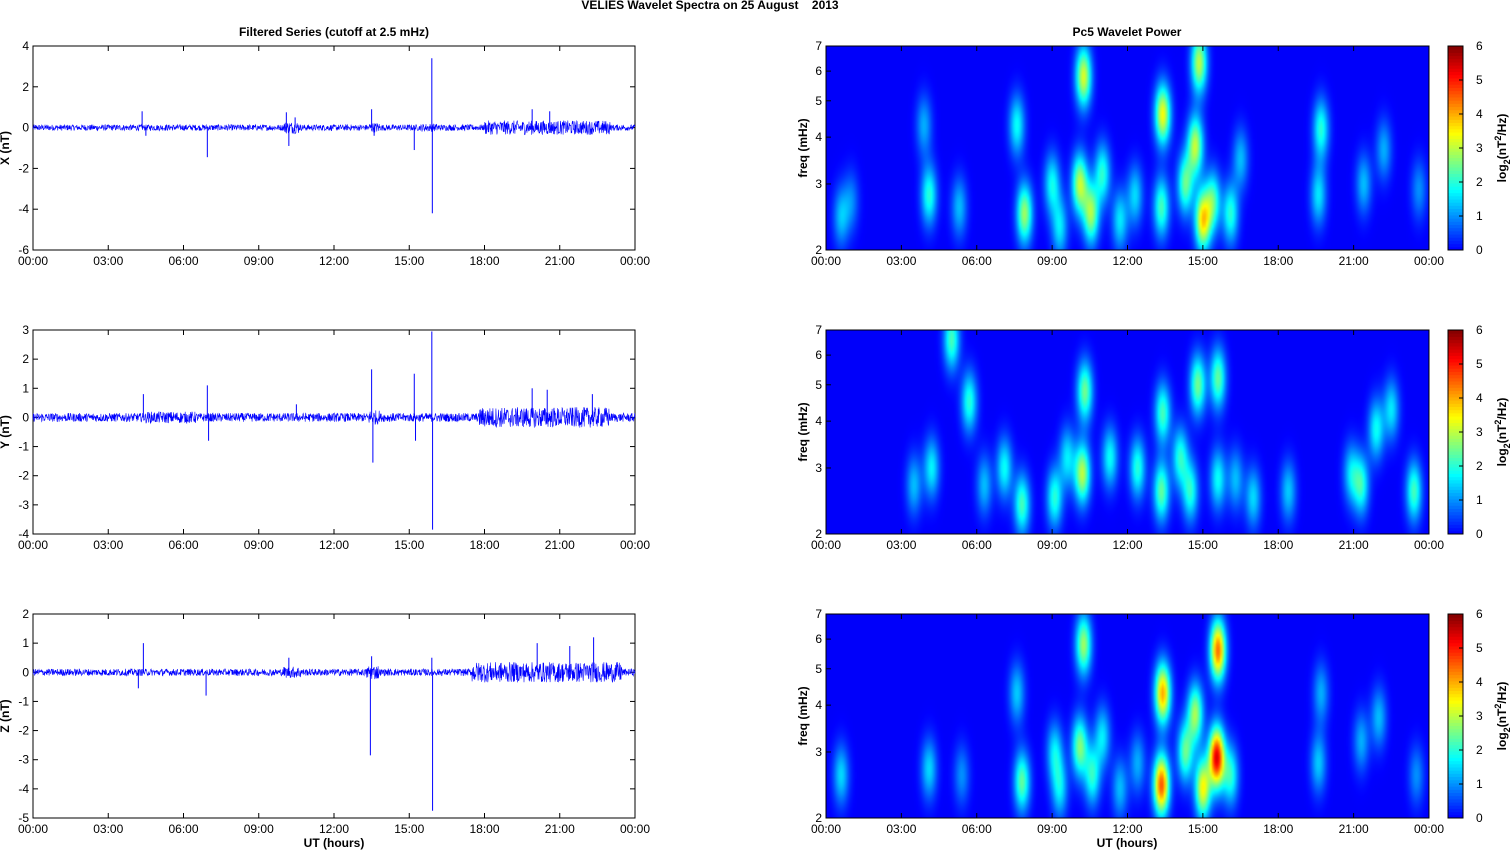 The width and height of the screenshot is (1511, 851). I want to click on ytick-label: -3, so click(23, 760).